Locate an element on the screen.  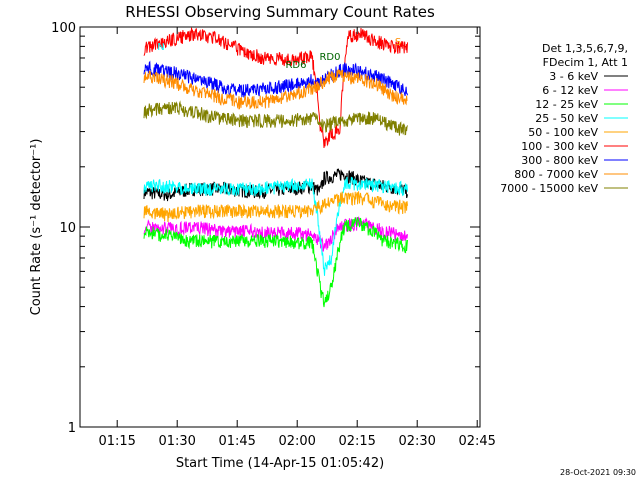
legend-entry-label: 100 - 300 keV is located at coordinates (559, 146).